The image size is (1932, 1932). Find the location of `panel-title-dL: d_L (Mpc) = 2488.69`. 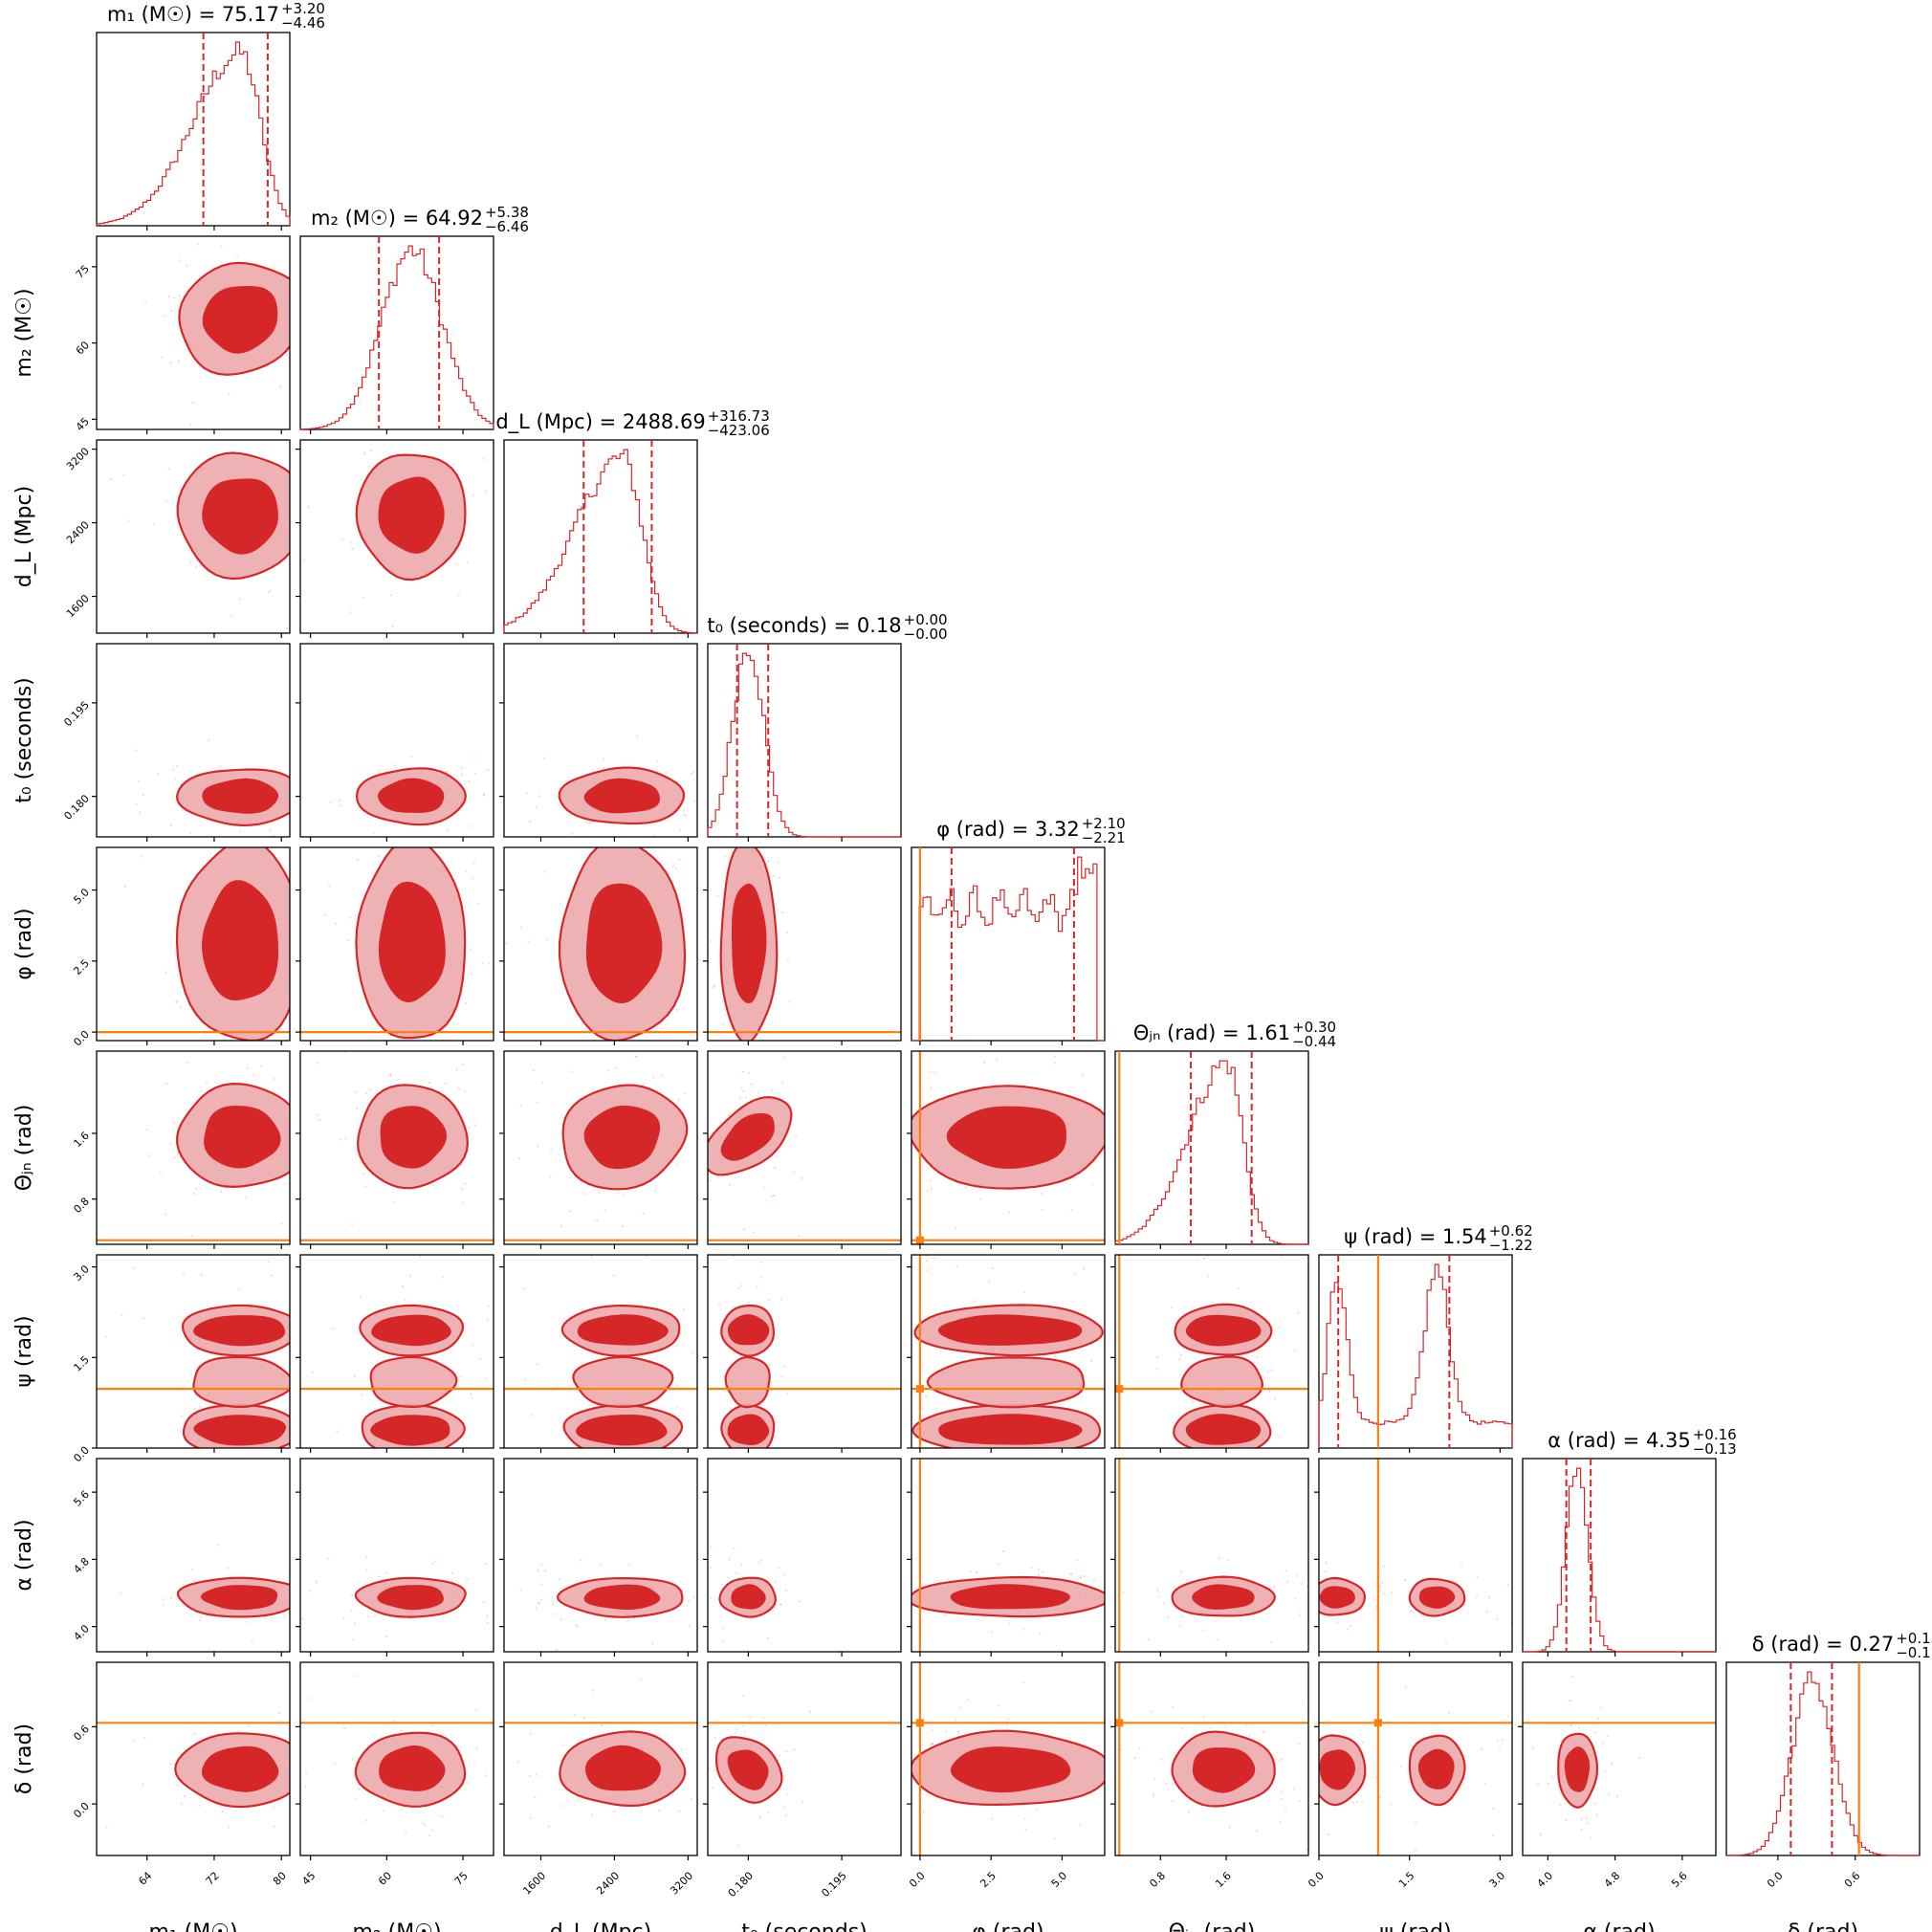

panel-title-dL: d_L (Mpc) = 2488.69 is located at coordinates (600, 422).